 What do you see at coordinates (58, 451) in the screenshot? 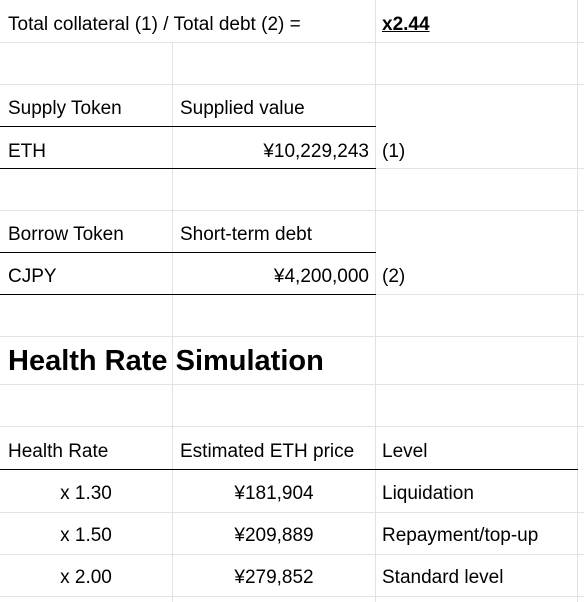
I see `health-rate-header: Health Rate` at bounding box center [58, 451].